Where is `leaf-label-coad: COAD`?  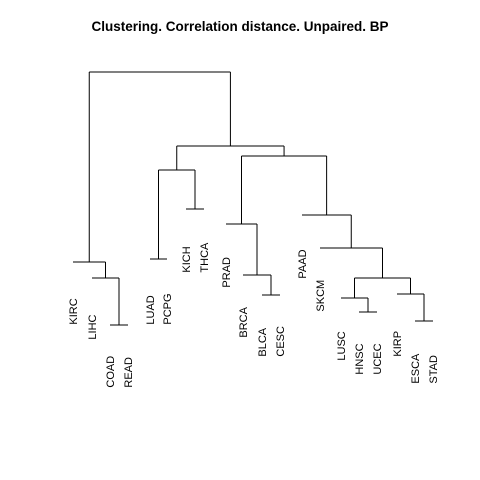
leaf-label-coad: COAD is located at coordinates (111, 372).